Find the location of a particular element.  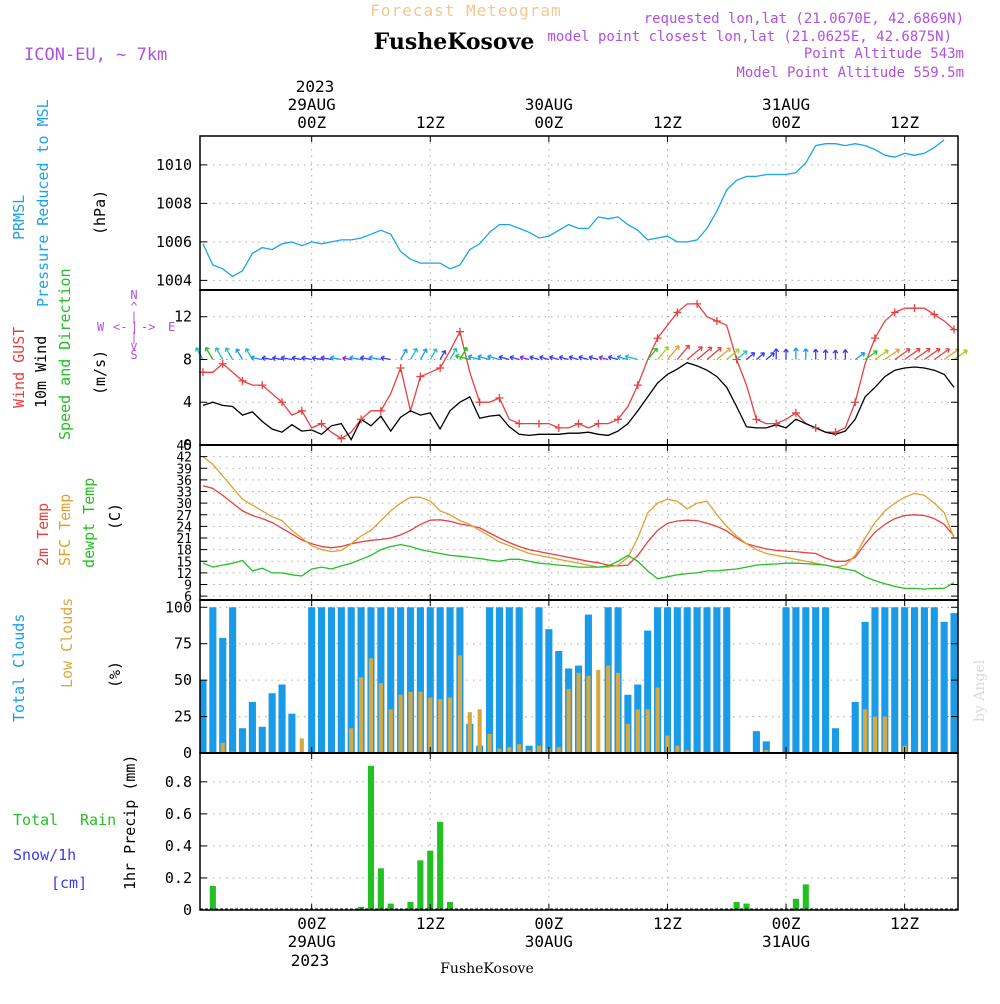

y-tick-label: 12 is located at coordinates (184, 574).